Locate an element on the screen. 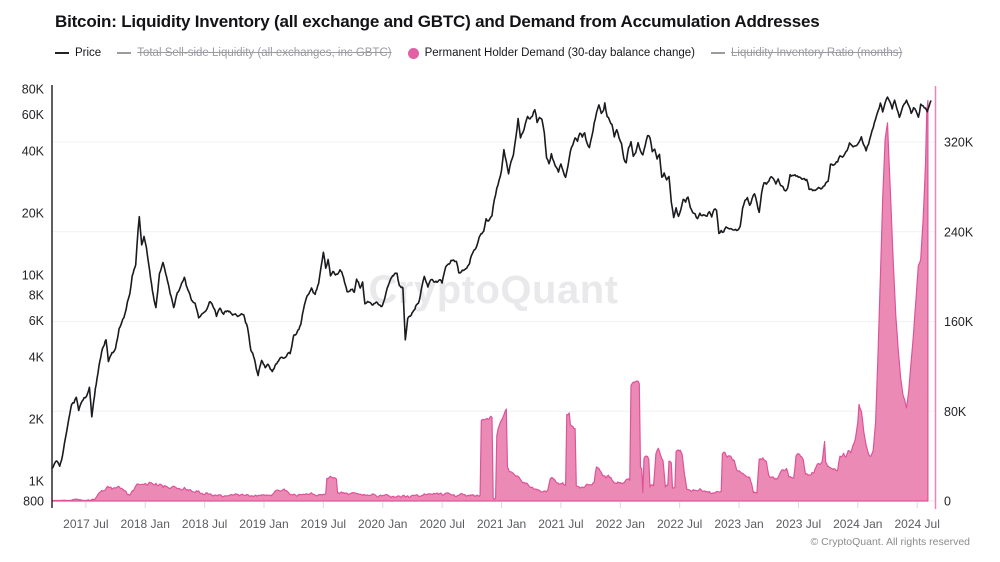 The height and width of the screenshot is (562, 1000). right-axis-tick-label: 320K is located at coordinates (959, 143).